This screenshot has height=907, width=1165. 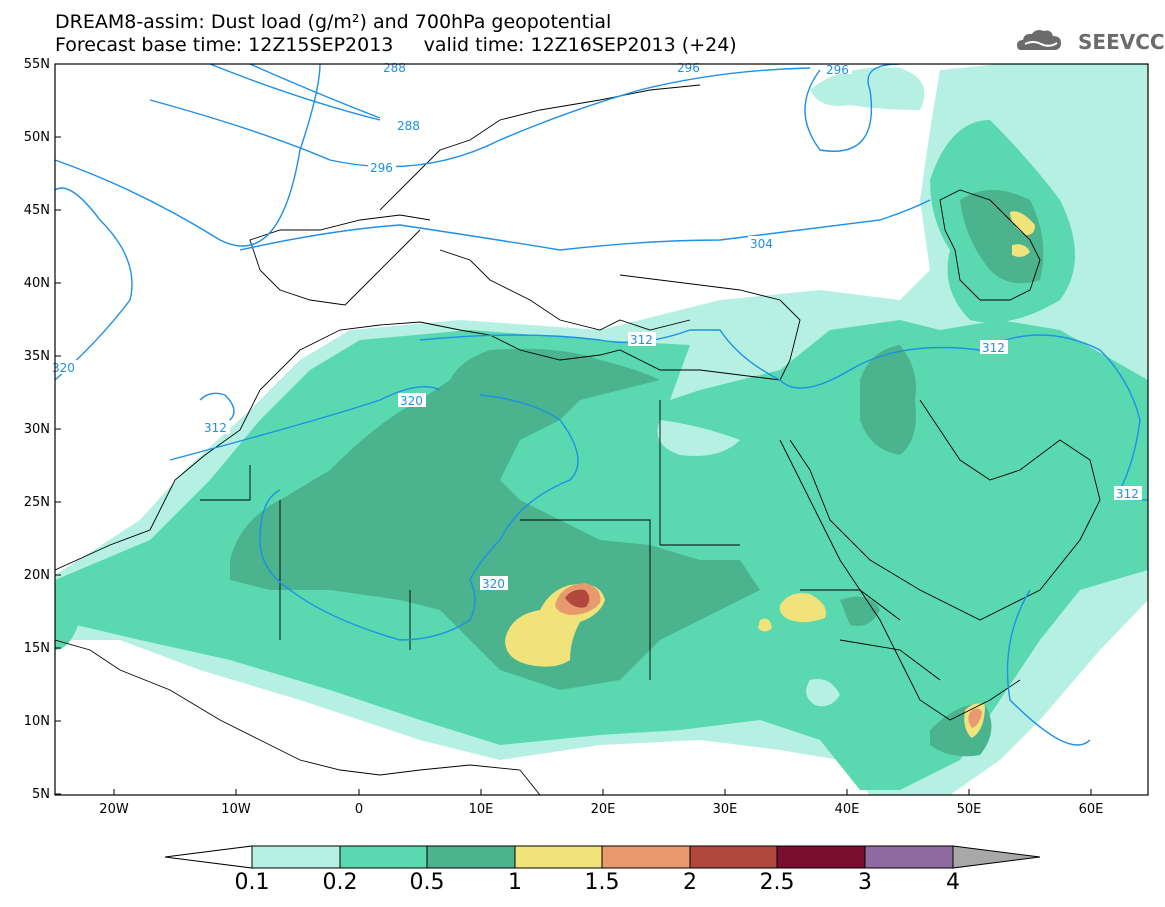 What do you see at coordinates (690, 882) in the screenshot?
I see `colorbar-label: 2` at bounding box center [690, 882].